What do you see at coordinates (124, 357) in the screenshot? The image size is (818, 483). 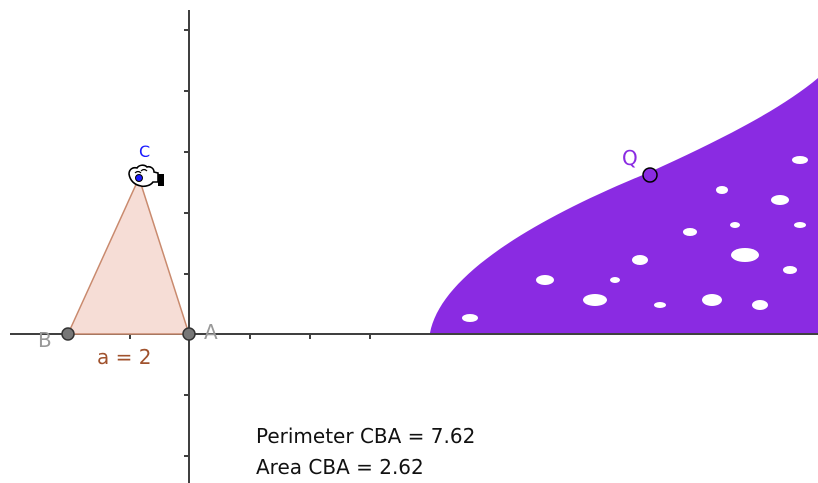 I see `segment-a-label: a = 2` at bounding box center [124, 357].